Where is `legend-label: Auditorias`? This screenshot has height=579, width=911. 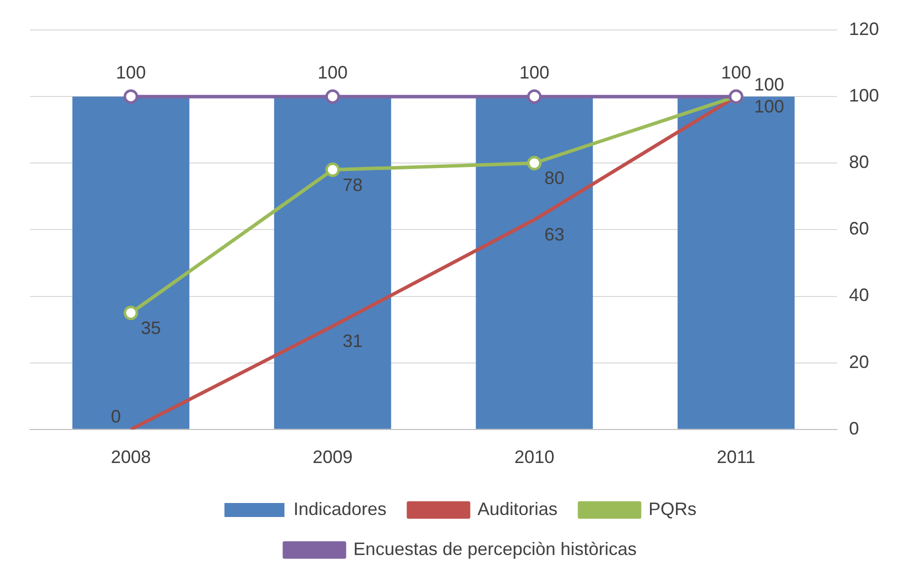
legend-label: Auditorias is located at coordinates (518, 508).